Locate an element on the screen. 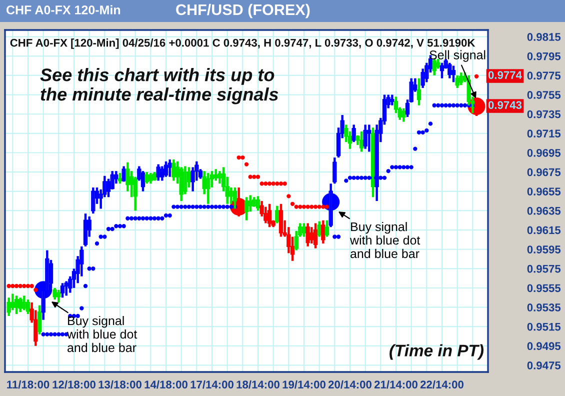 The width and height of the screenshot is (565, 396). chart-title: CHF/USD (FOREX) is located at coordinates (243, 11).